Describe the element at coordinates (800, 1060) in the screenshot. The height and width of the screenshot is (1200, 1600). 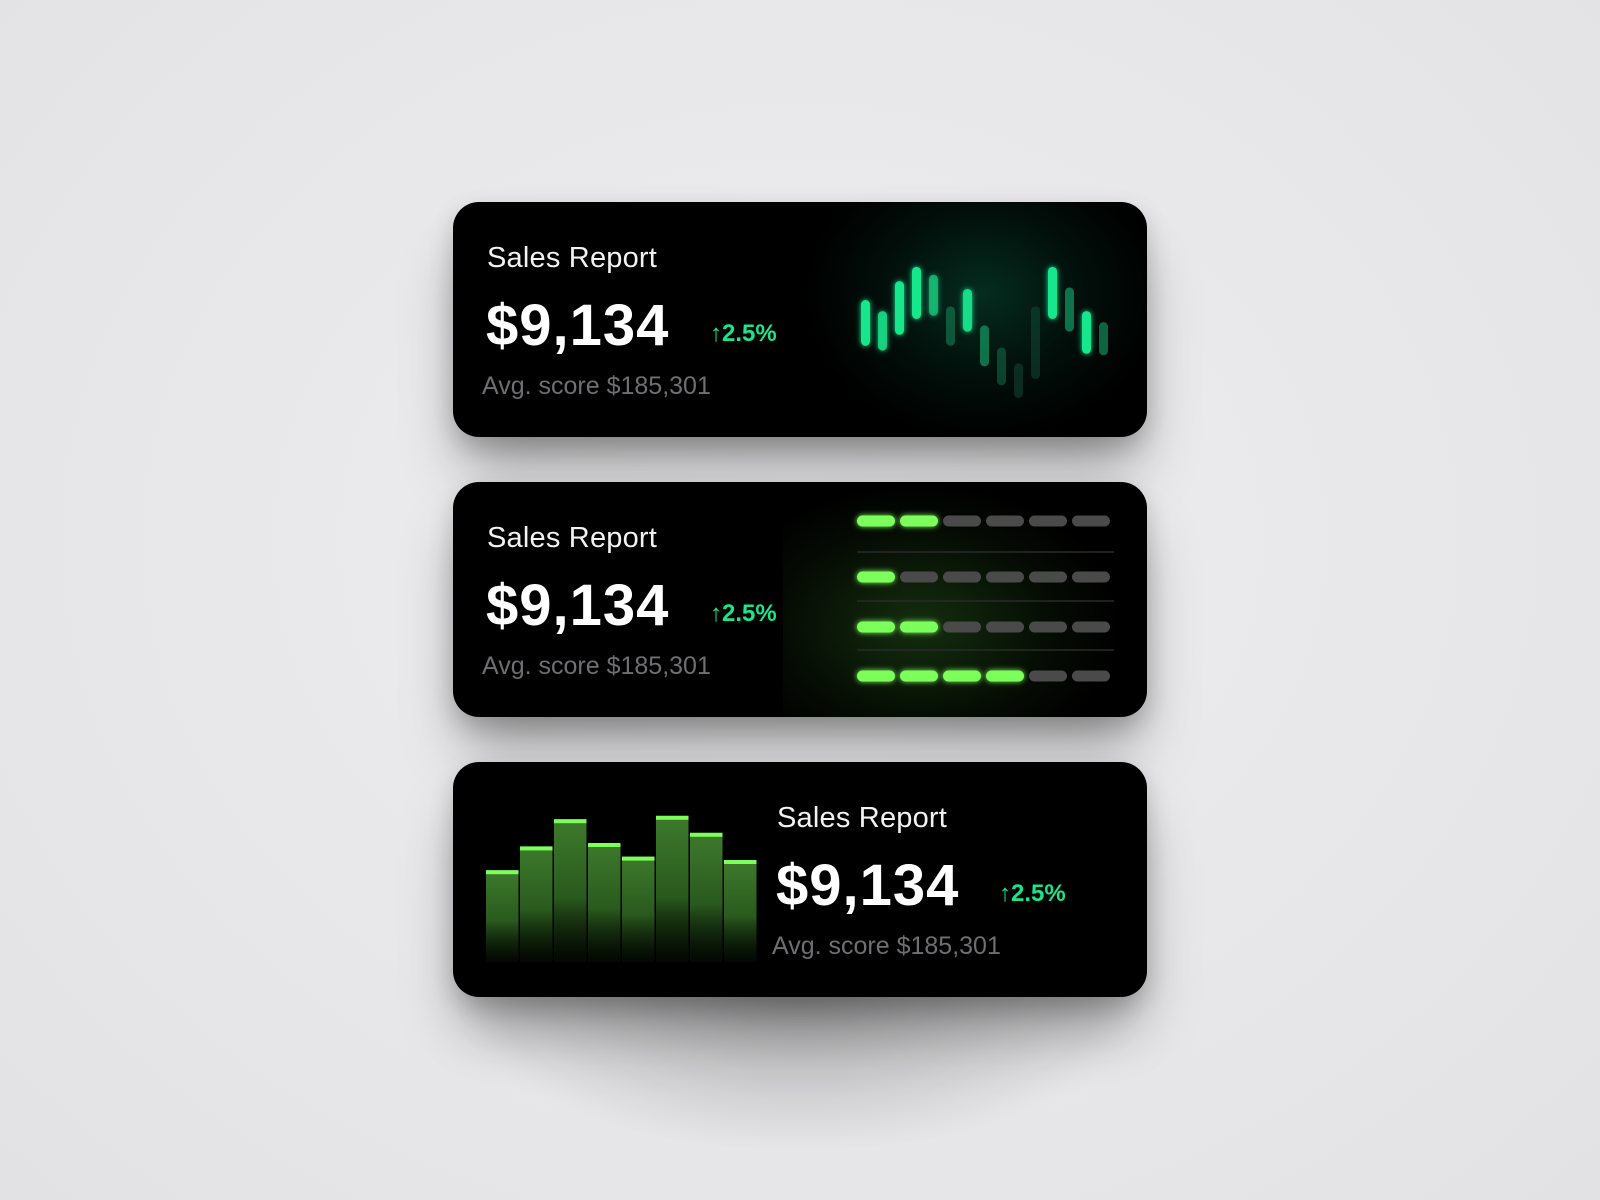
I see `drop-shadow` at that location.